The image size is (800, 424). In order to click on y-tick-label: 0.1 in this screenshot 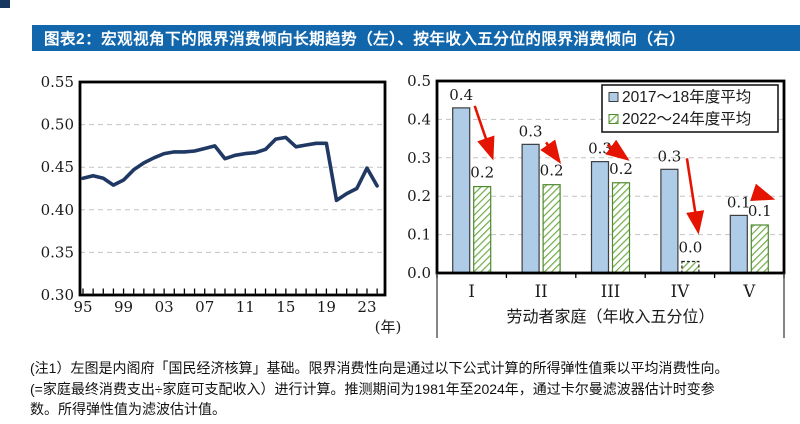, I will do `click(419, 235)`.